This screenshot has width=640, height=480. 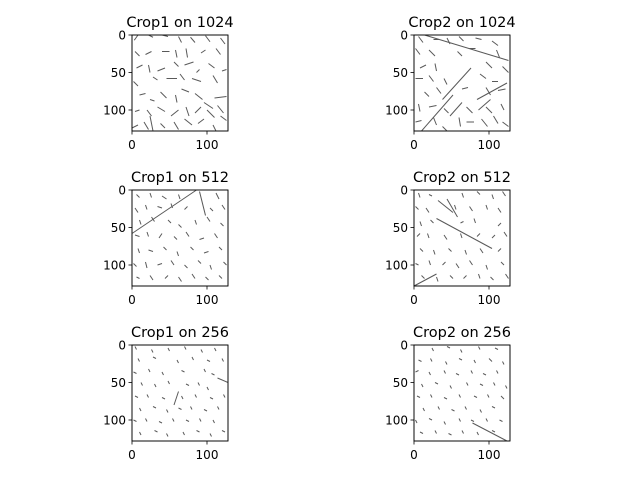 What do you see at coordinates (180, 178) in the screenshot?
I see `panel-title: Crop1 on 512` at bounding box center [180, 178].